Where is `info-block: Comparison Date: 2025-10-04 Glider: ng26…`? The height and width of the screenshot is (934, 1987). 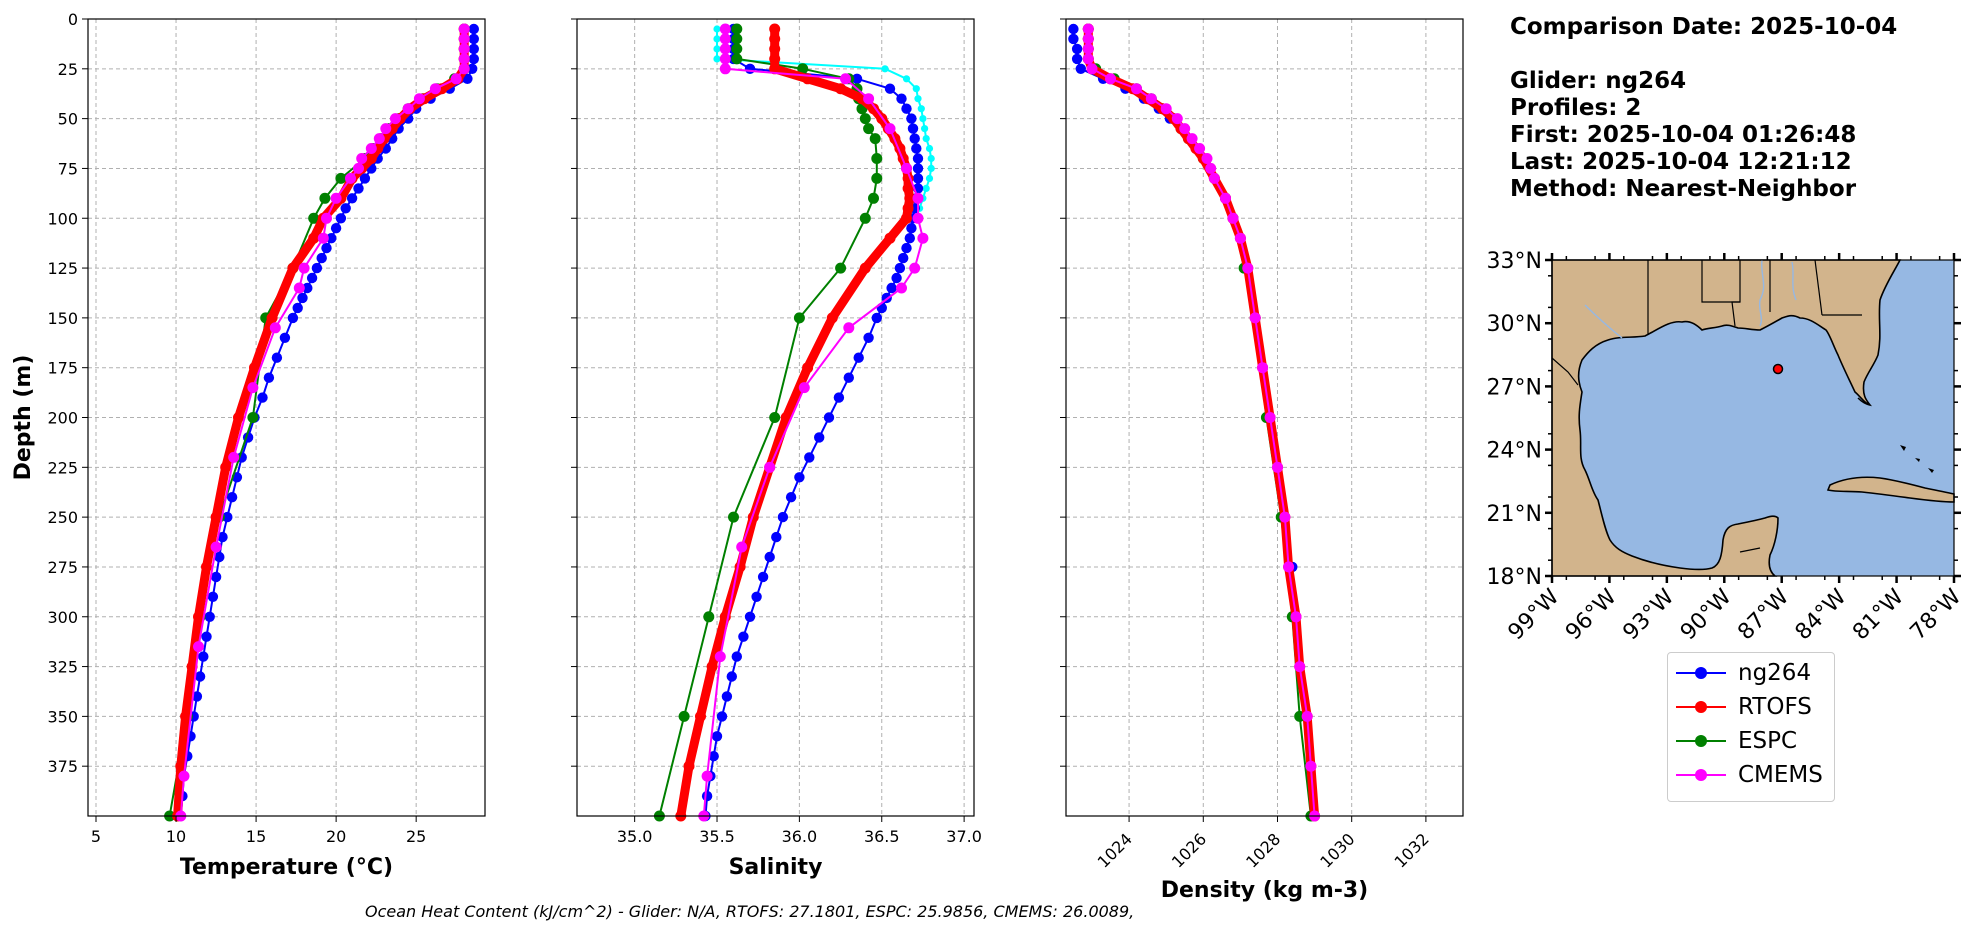
info-block: Comparison Date: 2025-10-04 Glider: ng26… is located at coordinates (1703, 108).